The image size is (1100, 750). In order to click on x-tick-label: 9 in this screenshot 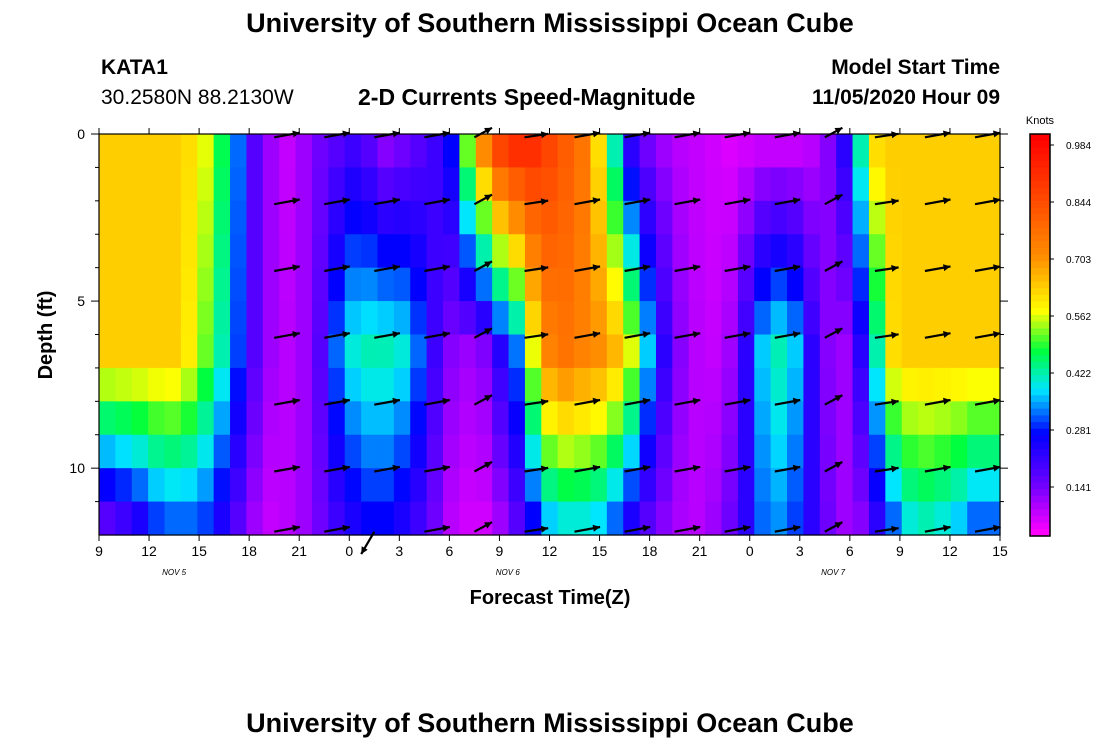, I will do `click(99, 551)`.